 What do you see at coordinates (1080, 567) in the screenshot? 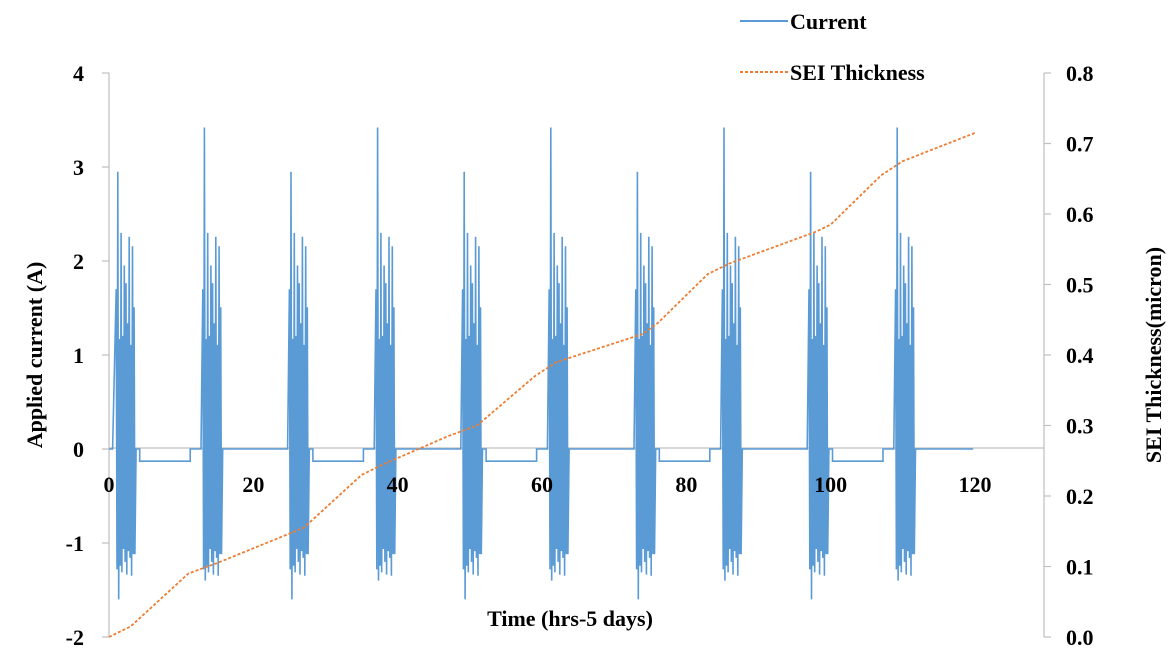
I see `y2-tick-label: 0.1` at bounding box center [1080, 567].